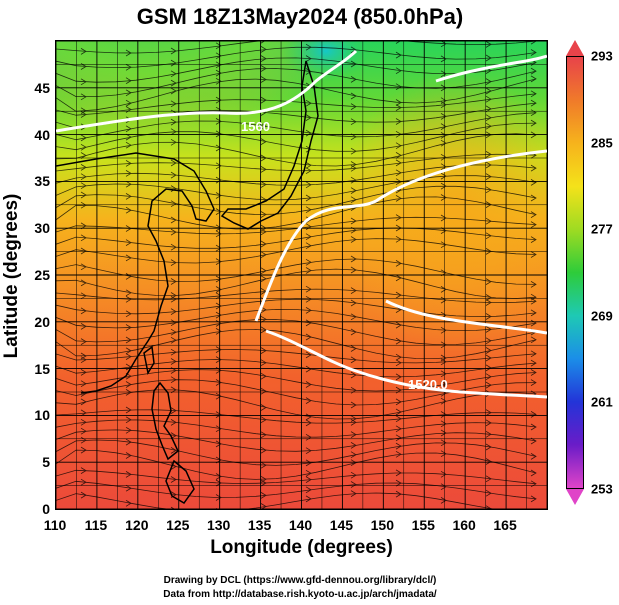 This screenshot has width=619, height=605. I want to click on x-tick-label: 145, so click(341, 525).